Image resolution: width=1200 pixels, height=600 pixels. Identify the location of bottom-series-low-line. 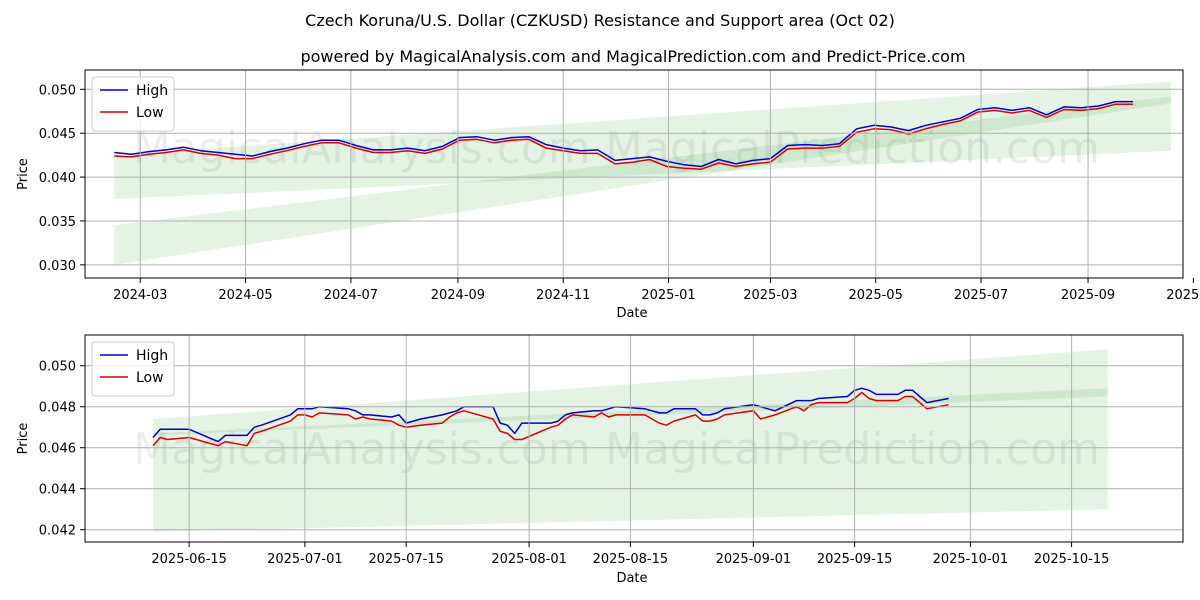
(550, 419).